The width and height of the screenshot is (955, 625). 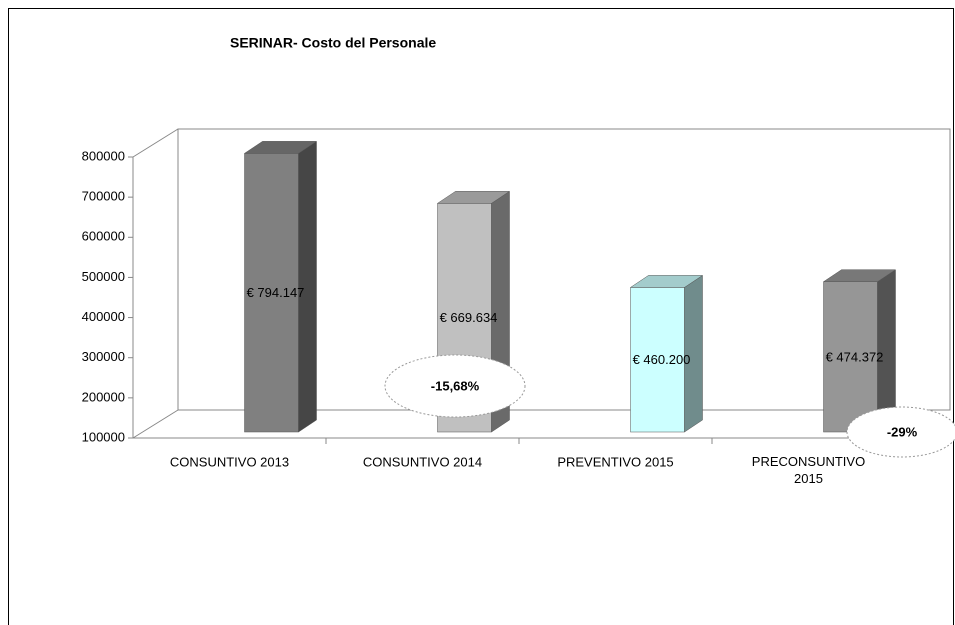 I want to click on x-tick-label: PRECONSUNTIVO 2015, so click(x=808, y=470).